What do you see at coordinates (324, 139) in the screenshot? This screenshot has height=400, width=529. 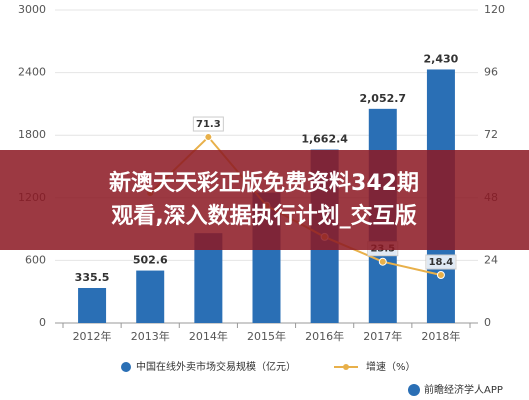 I see `bar-value-label: 1,662.4` at bounding box center [324, 139].